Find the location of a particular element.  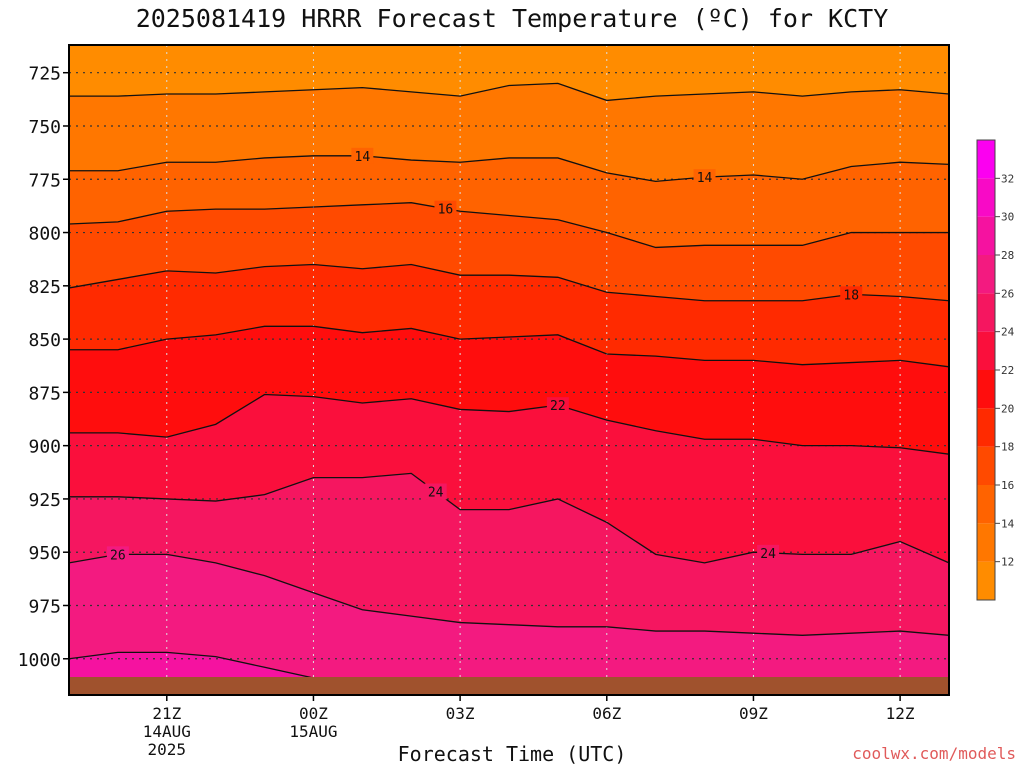

terrain-strip is located at coordinates (509, 686).